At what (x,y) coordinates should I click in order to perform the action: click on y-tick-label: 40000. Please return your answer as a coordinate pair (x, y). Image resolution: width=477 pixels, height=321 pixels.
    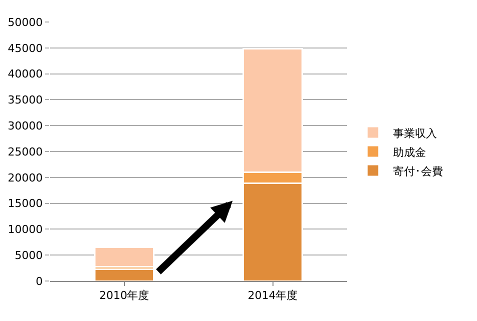
    Looking at the image, I should click on (25, 74).